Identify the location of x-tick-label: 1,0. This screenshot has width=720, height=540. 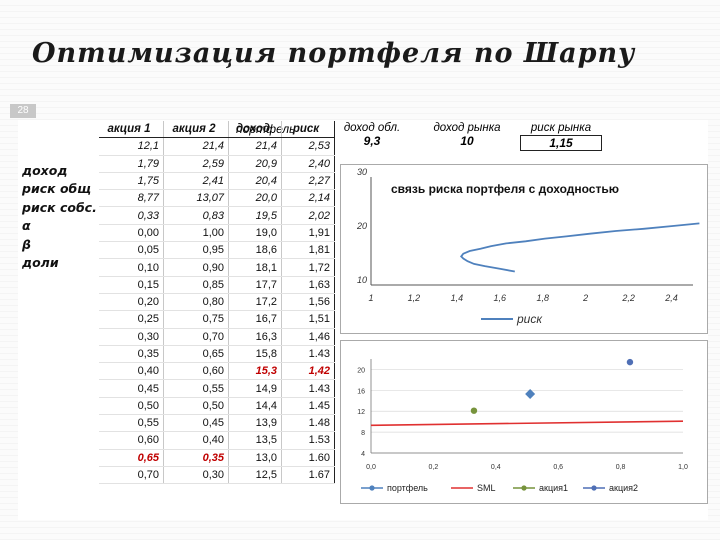
(683, 467).